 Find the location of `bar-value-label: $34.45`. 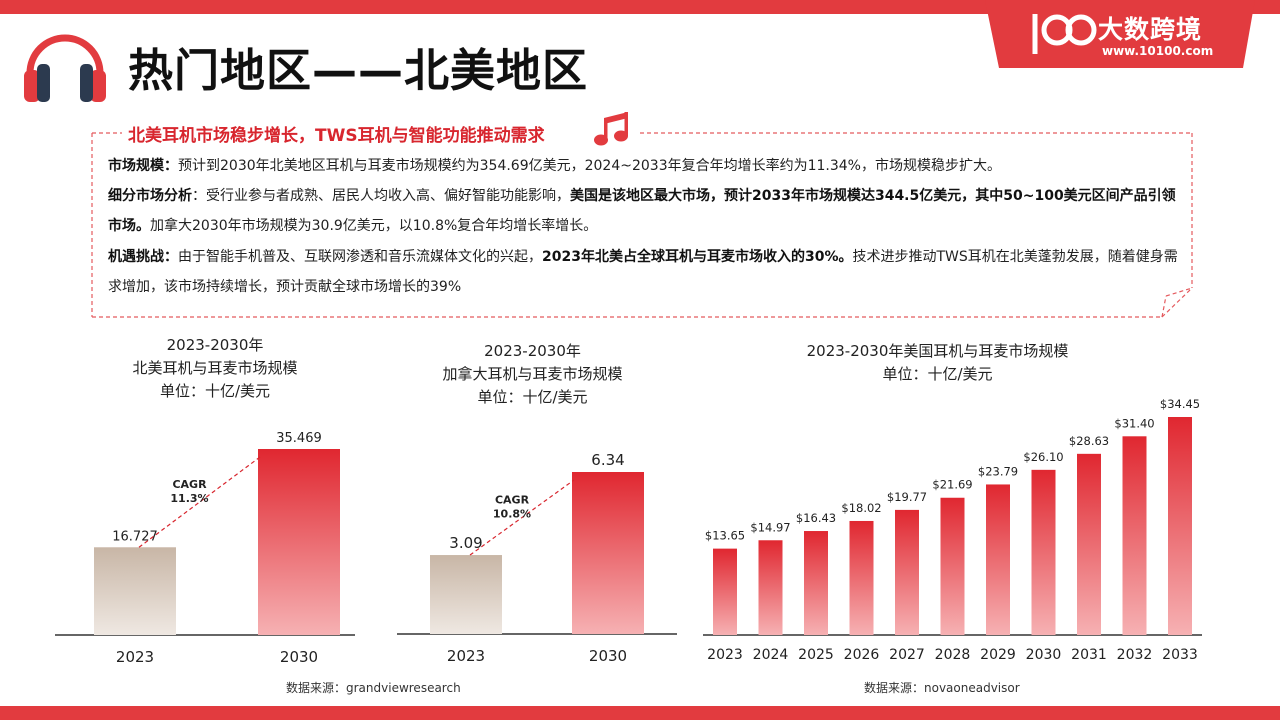

bar-value-label: $34.45 is located at coordinates (1180, 404).